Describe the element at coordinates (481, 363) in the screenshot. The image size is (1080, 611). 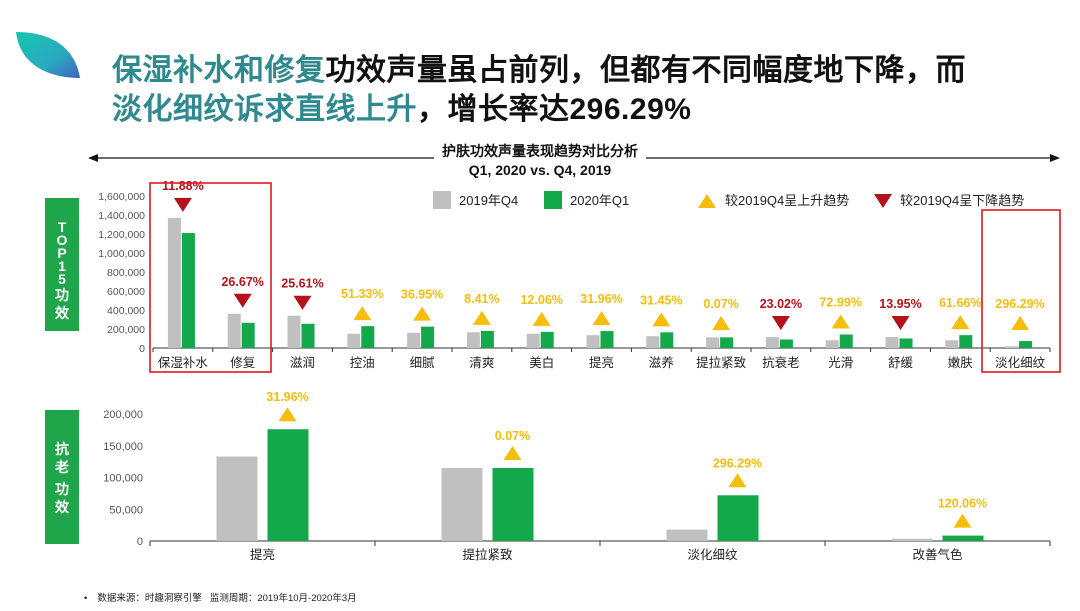
I see `chart1-category-label: 清爽` at that location.